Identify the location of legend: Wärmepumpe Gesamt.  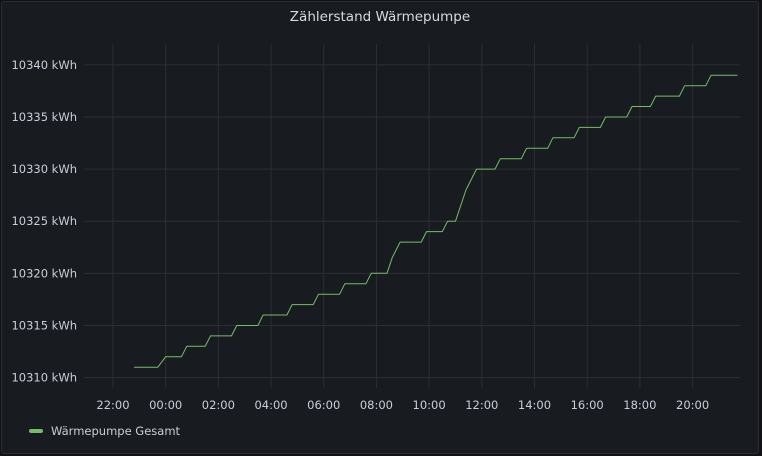
(104, 431).